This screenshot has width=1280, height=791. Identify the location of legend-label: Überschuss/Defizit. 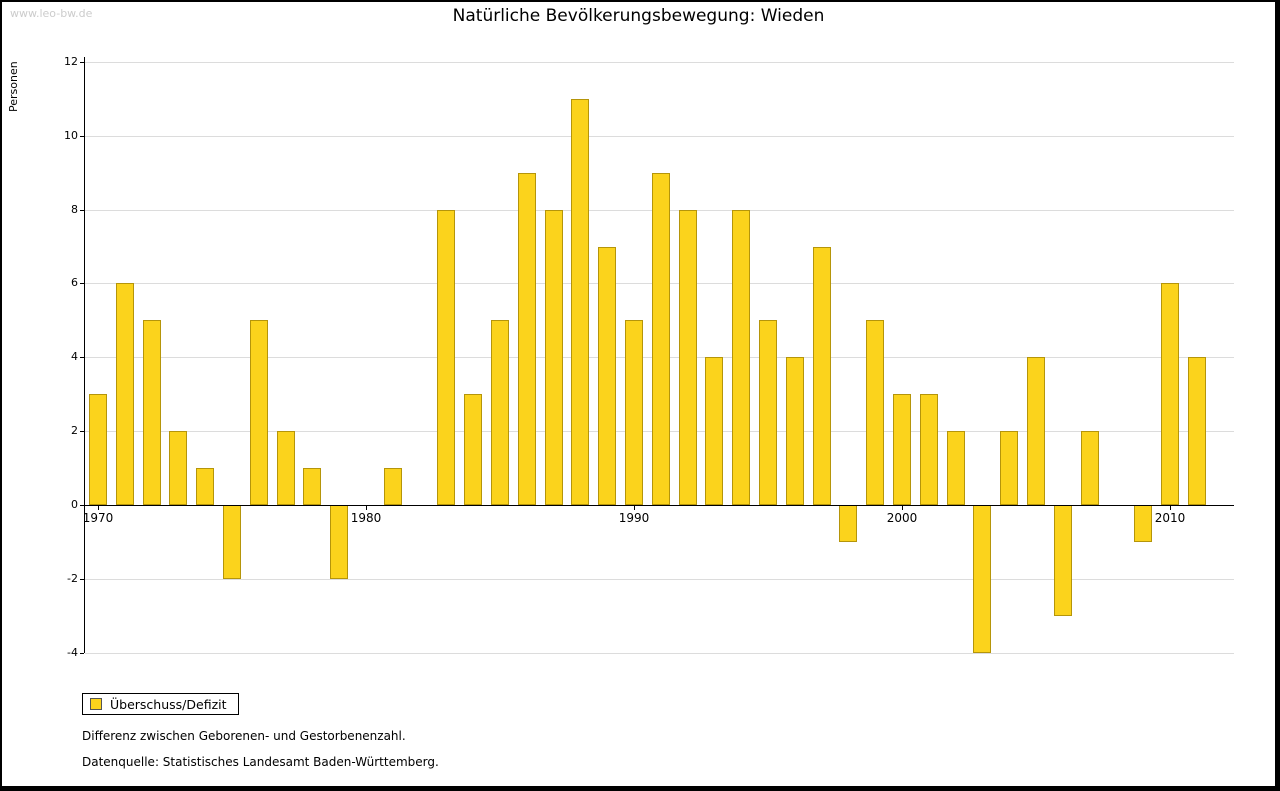
(168, 704).